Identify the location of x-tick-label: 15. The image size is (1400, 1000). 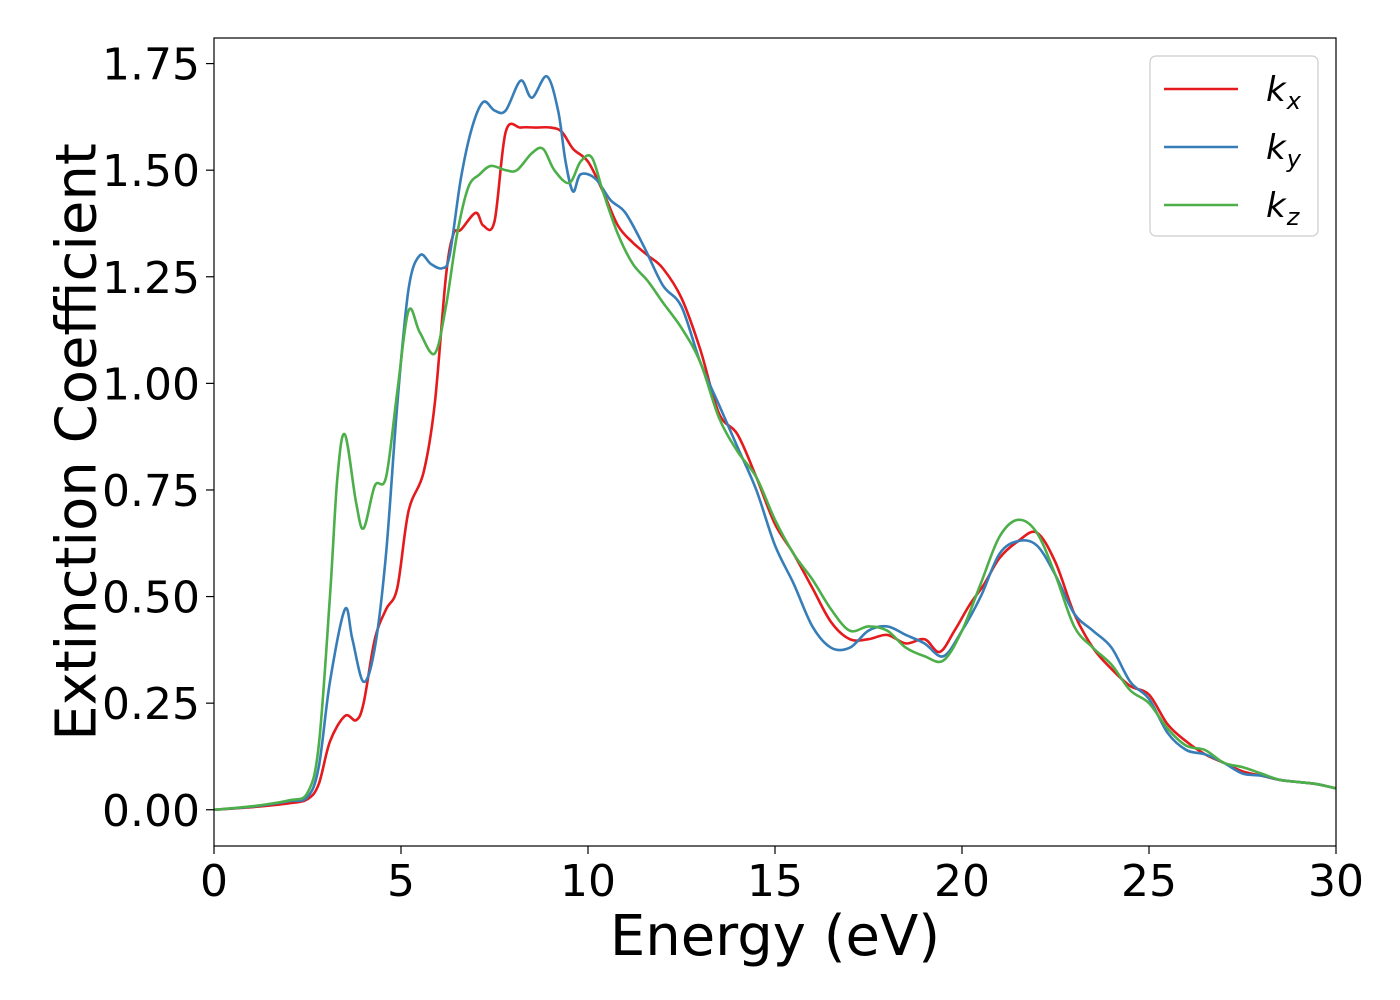
(775, 881).